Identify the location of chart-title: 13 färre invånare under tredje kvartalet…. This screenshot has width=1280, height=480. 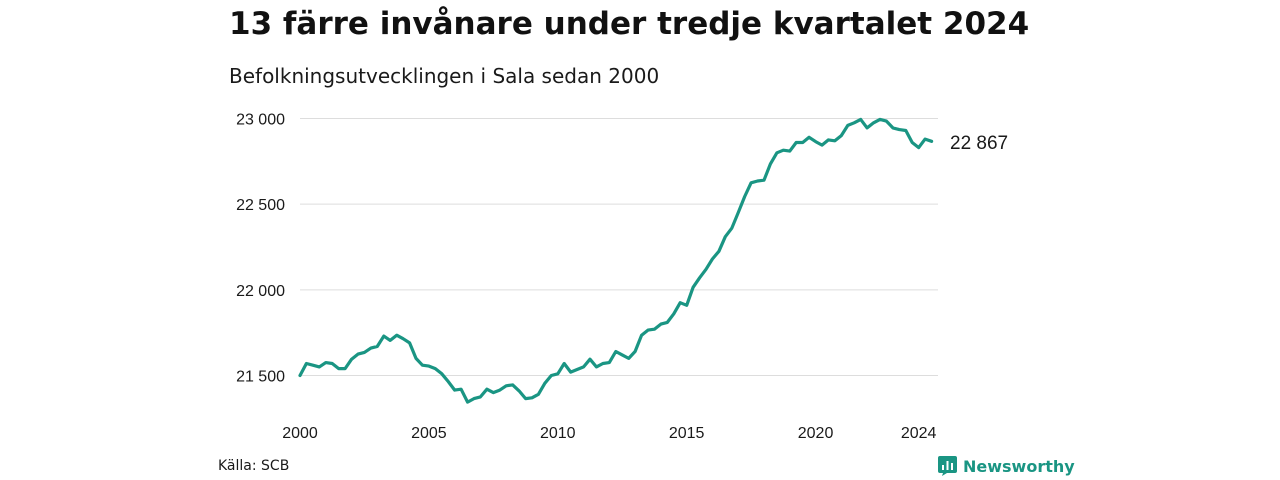
(629, 24).